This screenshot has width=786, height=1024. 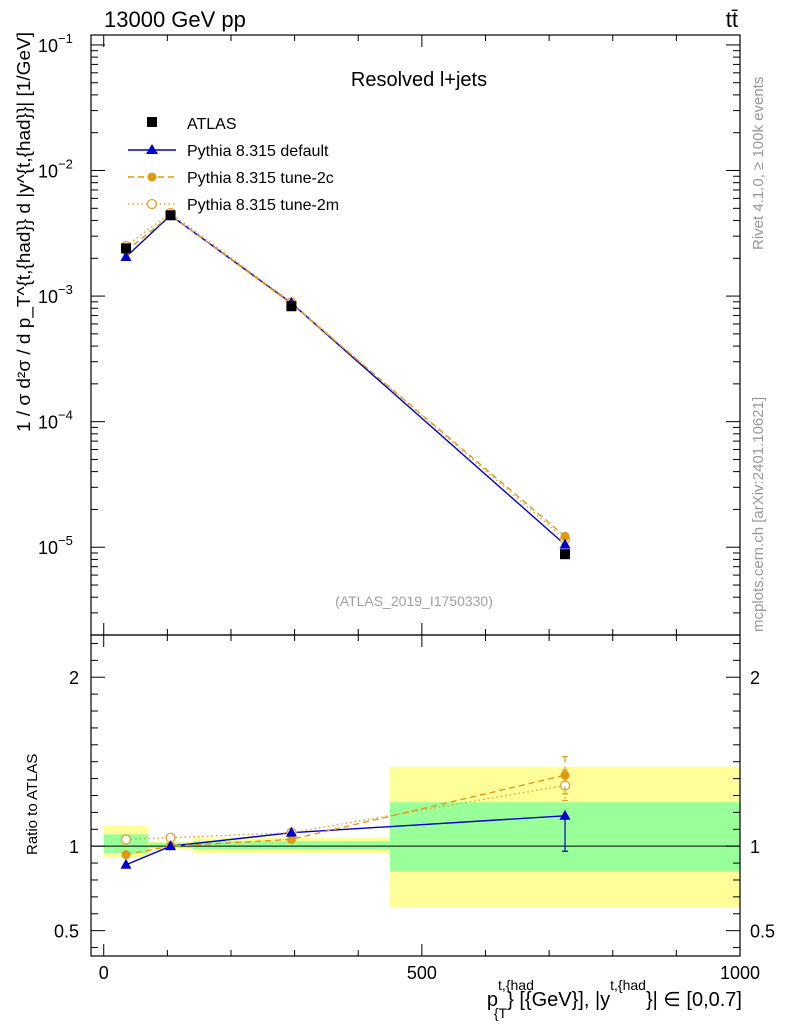 What do you see at coordinates (66, 932) in the screenshot?
I see `ratio-tick-label-left-2: 0.5` at bounding box center [66, 932].